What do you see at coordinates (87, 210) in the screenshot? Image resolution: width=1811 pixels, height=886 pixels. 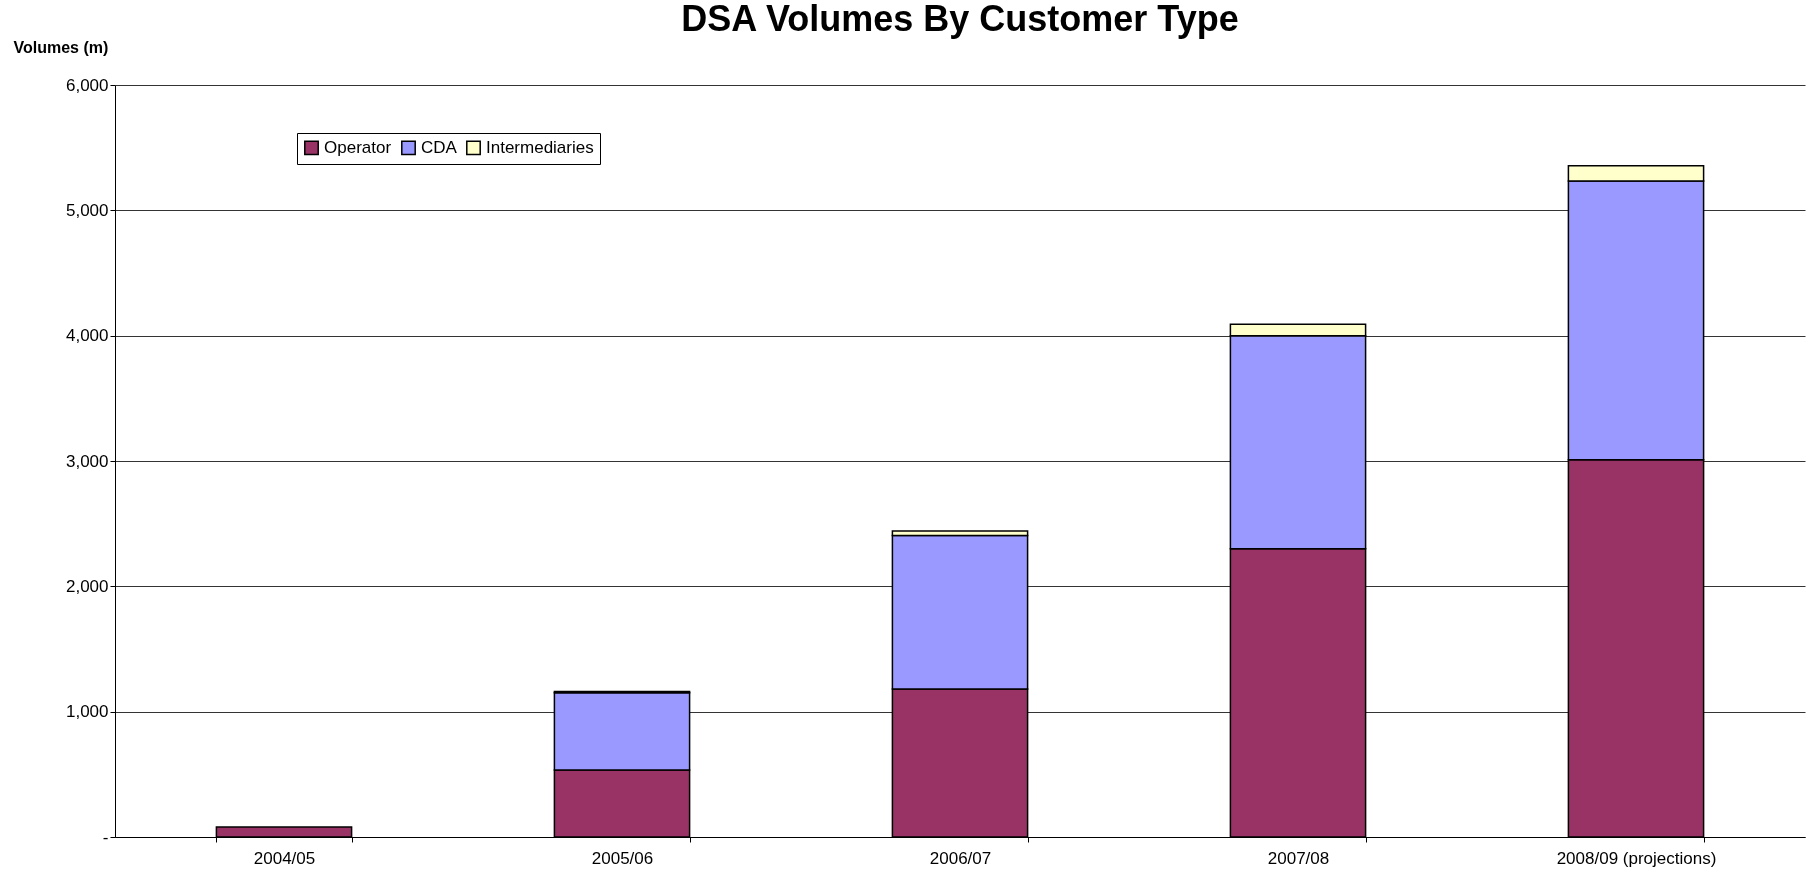 I see `y-tick-label: 5,000` at bounding box center [87, 210].